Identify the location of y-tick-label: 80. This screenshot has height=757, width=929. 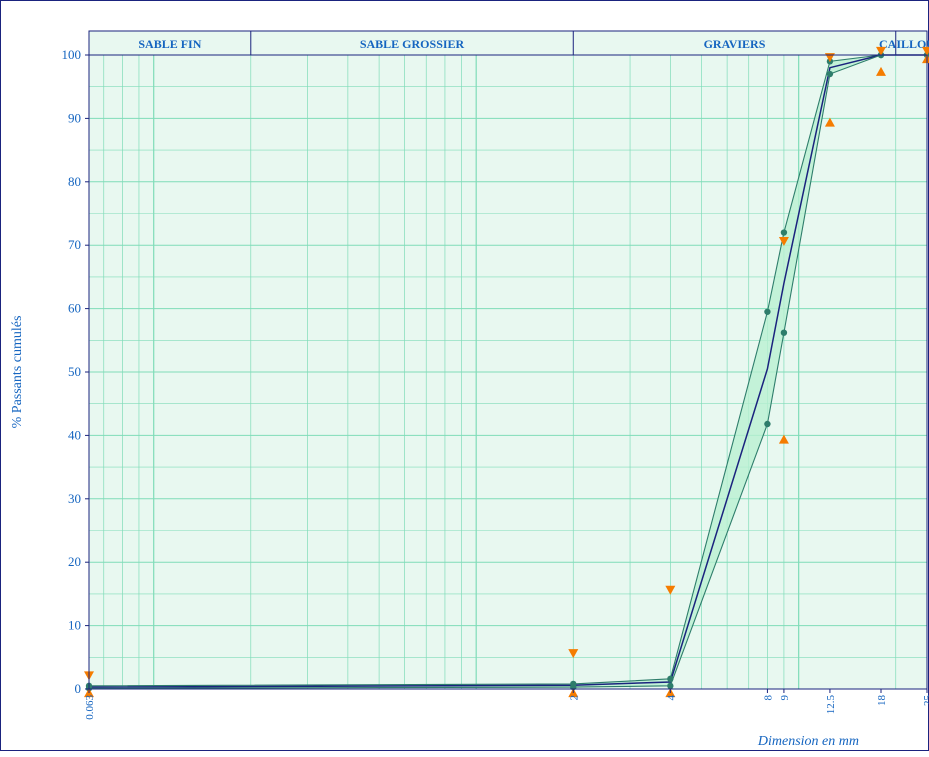
(74, 181).